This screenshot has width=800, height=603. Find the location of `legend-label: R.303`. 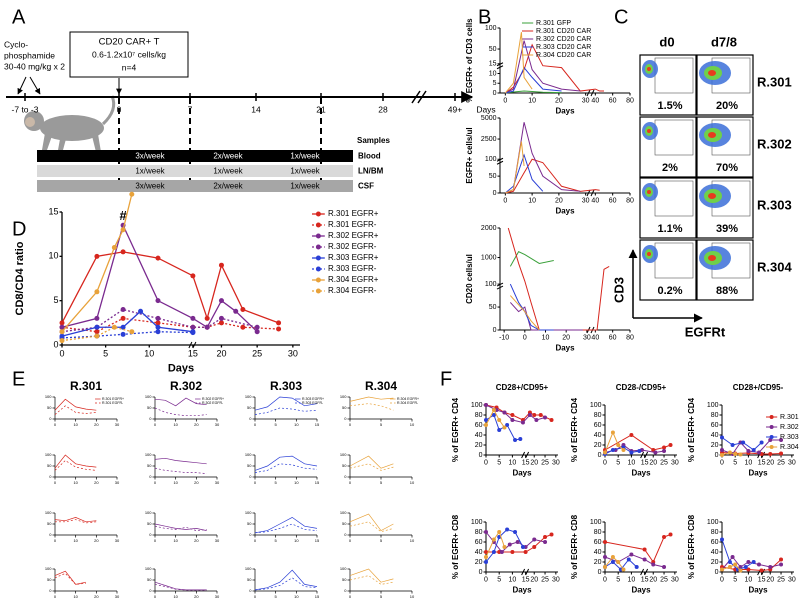

legend-label: R.303 is located at coordinates (789, 437).